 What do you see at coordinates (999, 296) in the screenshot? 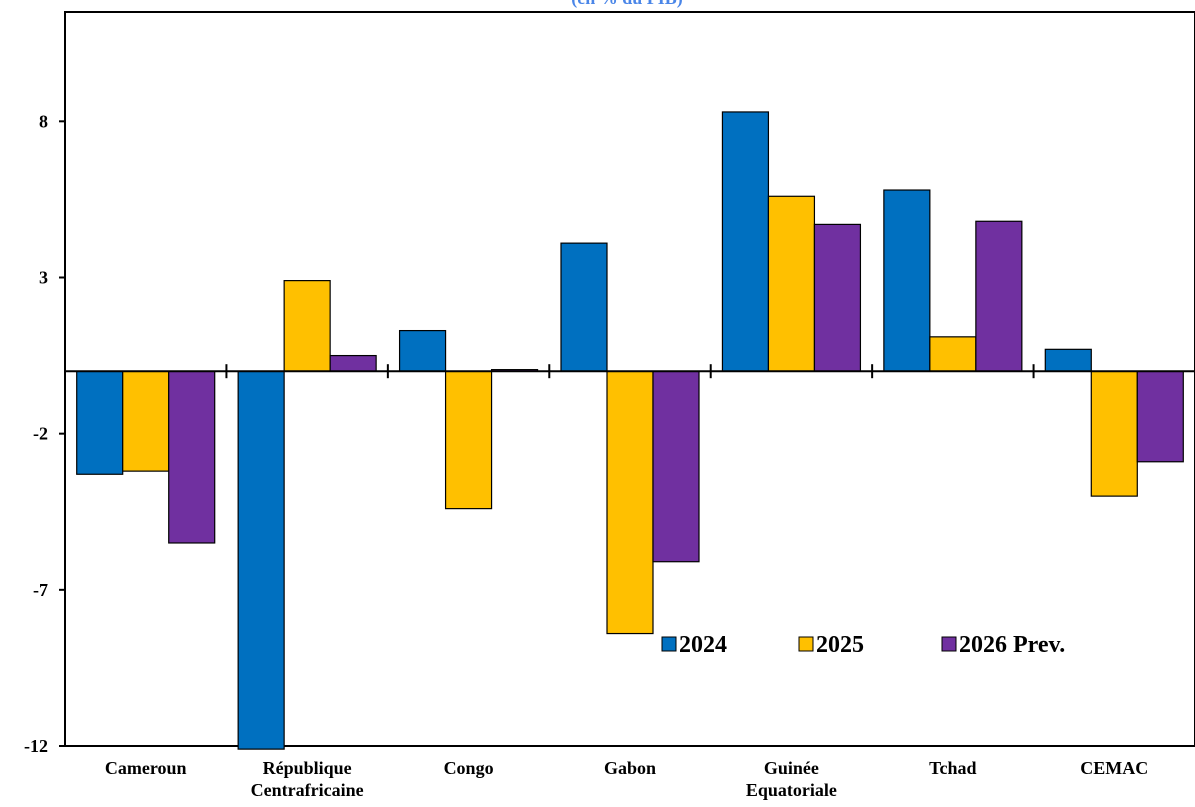
I see `bar-2026-prev--5` at bounding box center [999, 296].